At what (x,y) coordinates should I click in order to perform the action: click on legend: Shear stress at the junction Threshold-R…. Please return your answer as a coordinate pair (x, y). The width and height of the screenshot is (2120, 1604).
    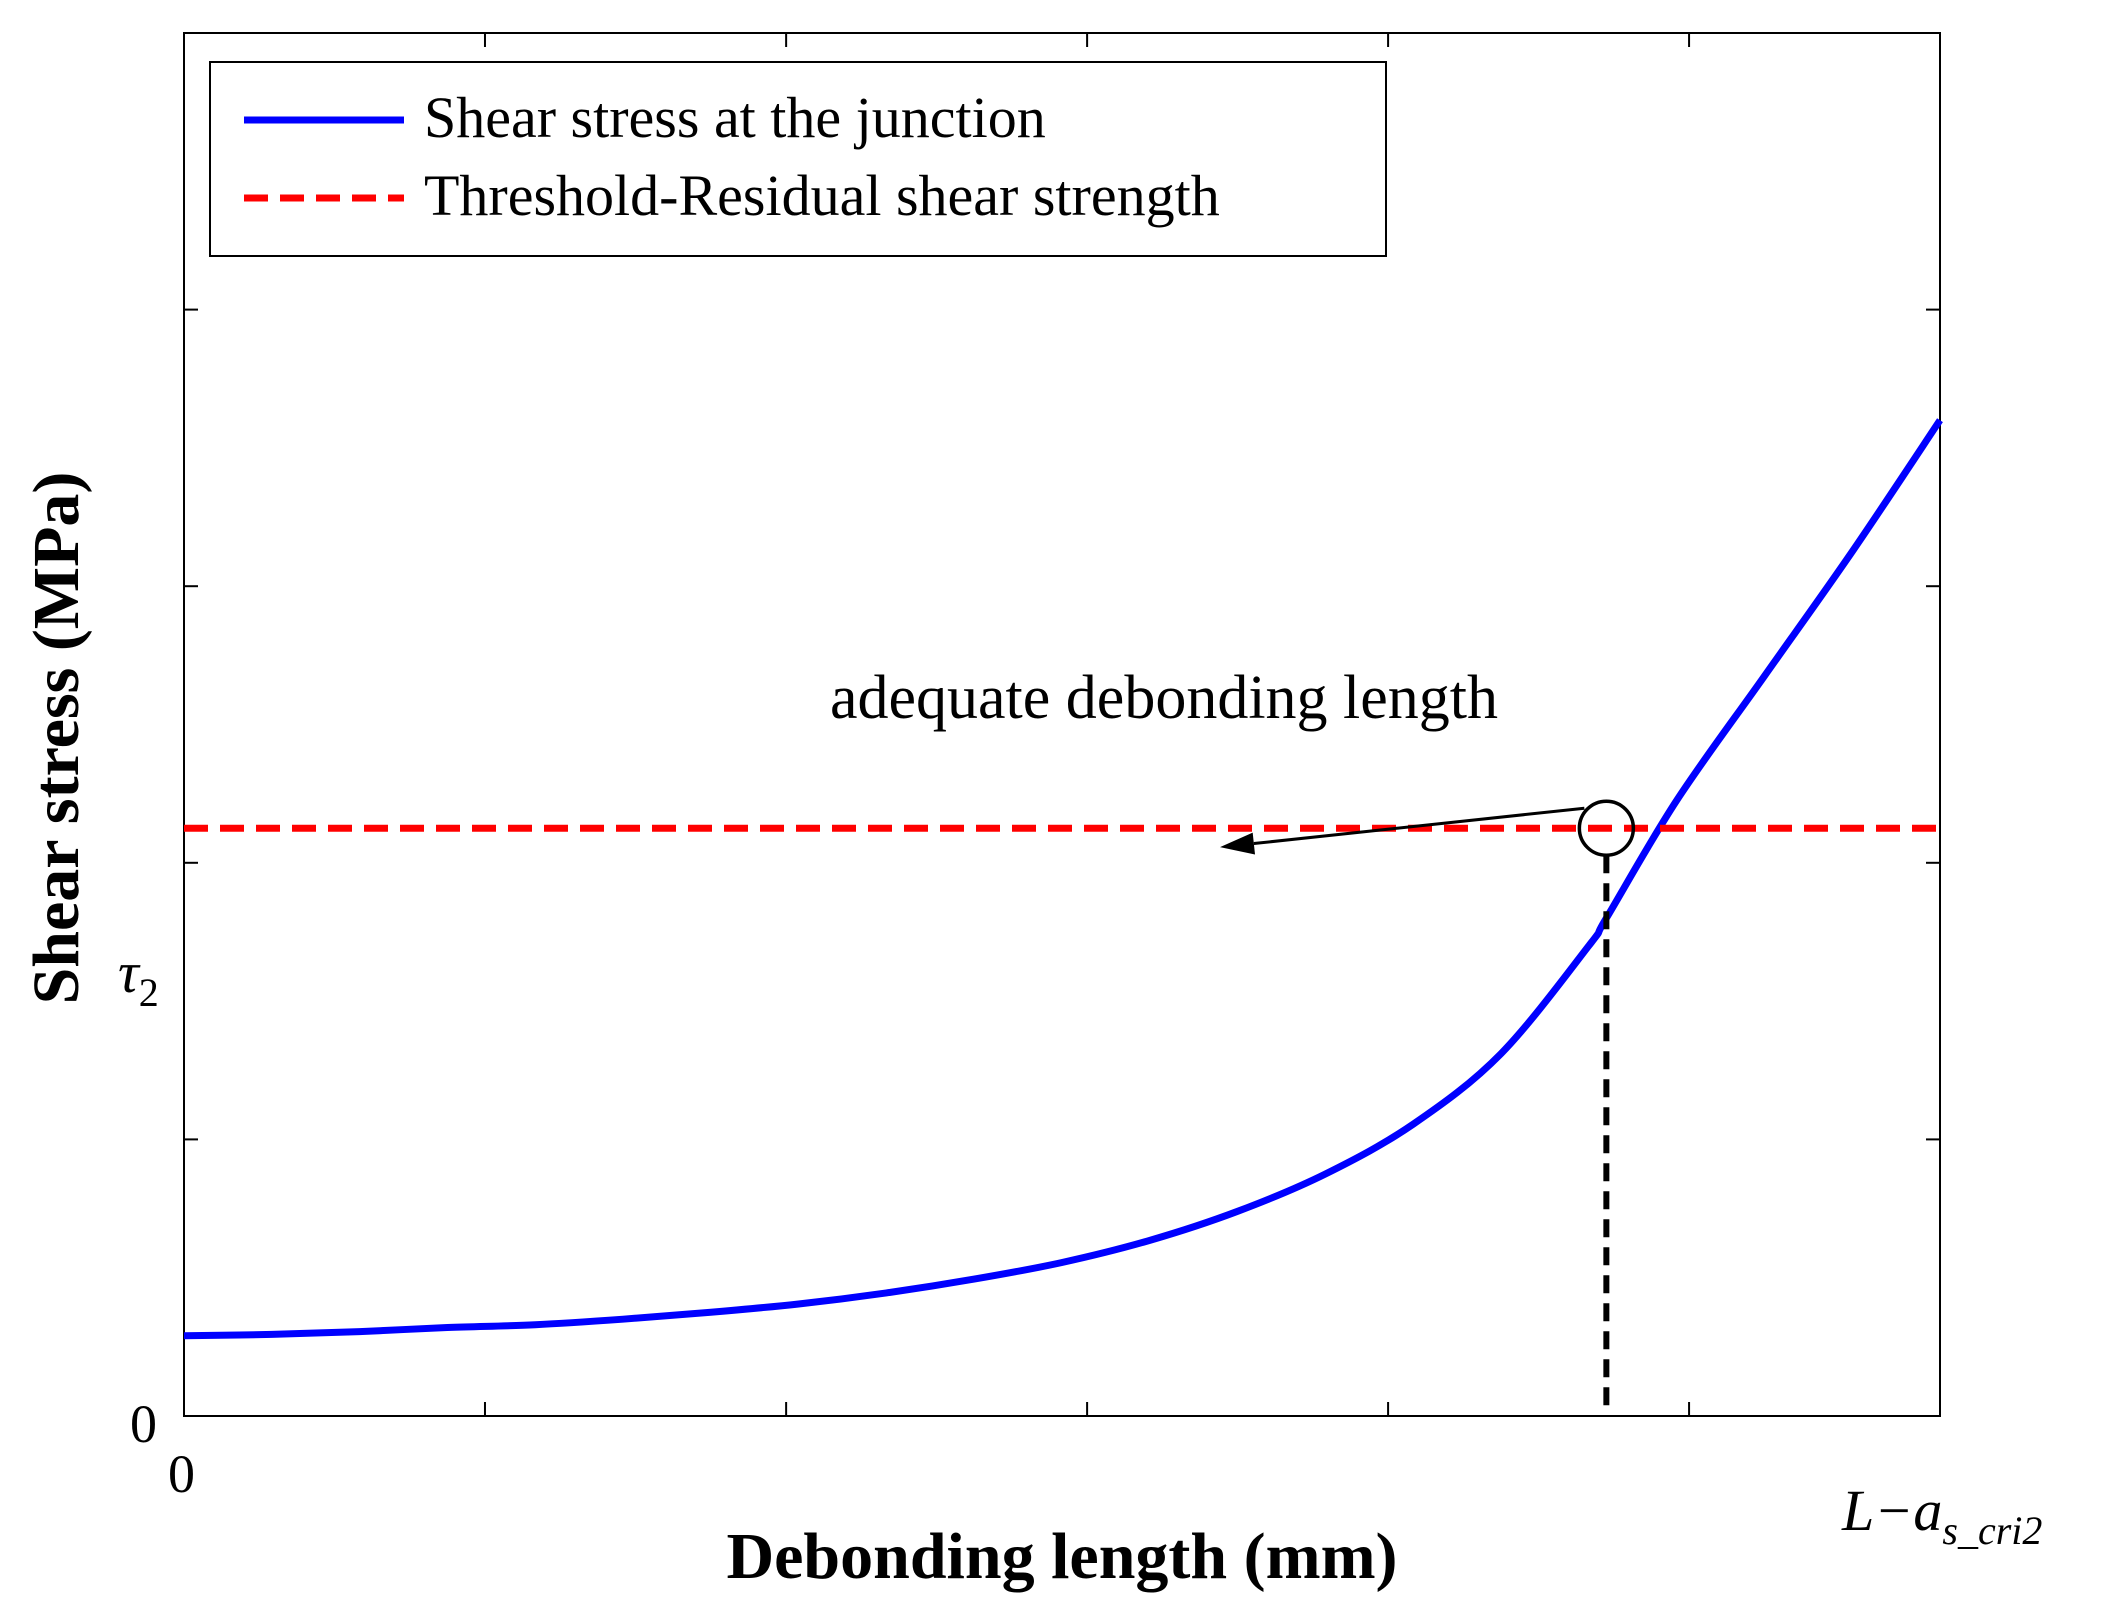
    Looking at the image, I should click on (798, 159).